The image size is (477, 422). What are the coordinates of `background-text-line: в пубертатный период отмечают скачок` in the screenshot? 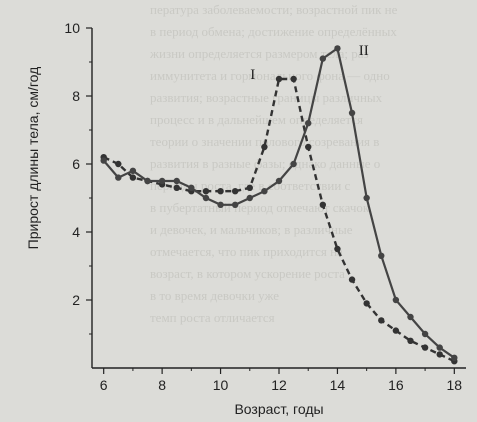 It's located at (260, 207).